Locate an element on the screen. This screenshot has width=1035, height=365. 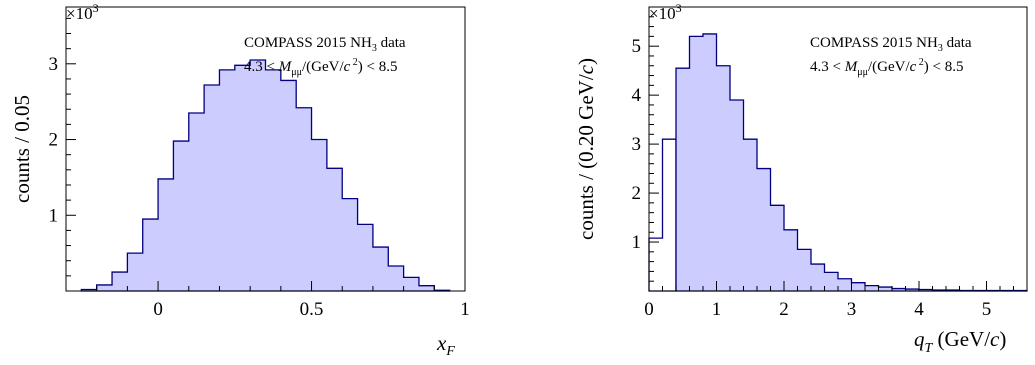
y-multiplier-qt: ×10³ is located at coordinates (665, 12).